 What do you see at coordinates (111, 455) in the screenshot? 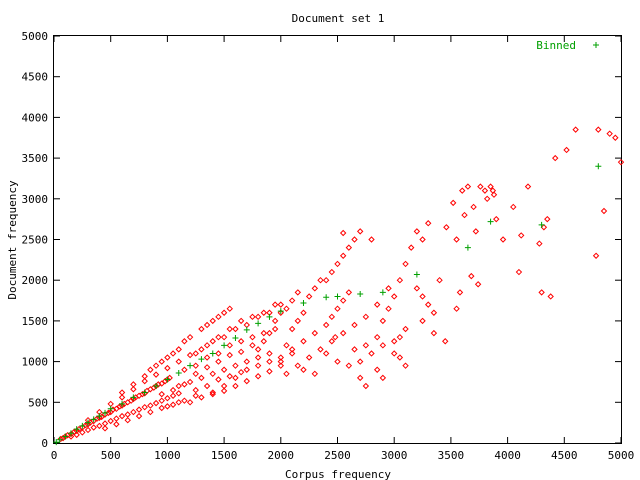
I see `x-tick-label: 500` at bounding box center [111, 455].